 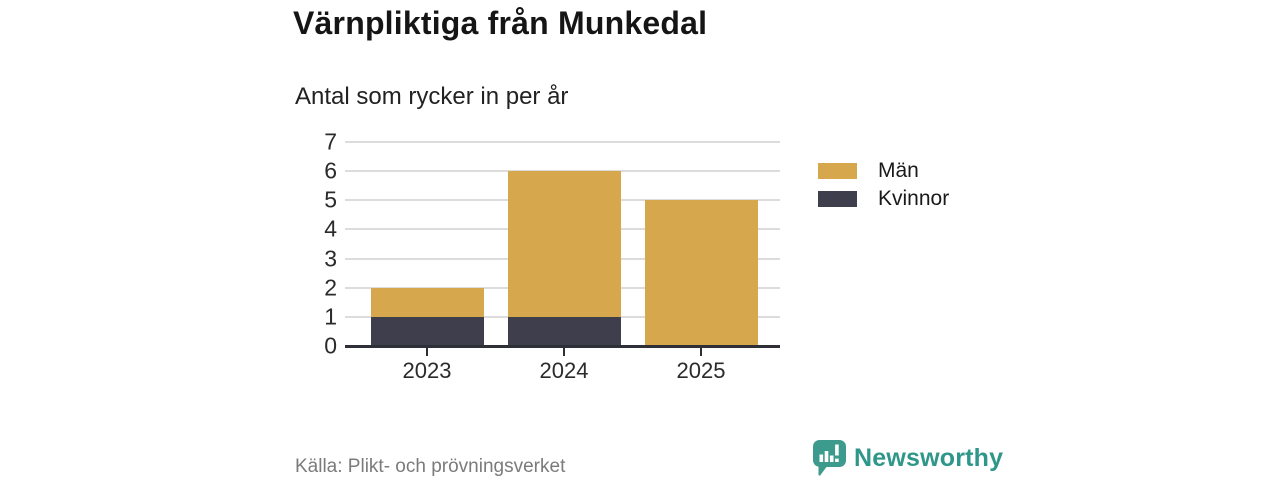 I want to click on gridline-y1, so click(x=562, y=316).